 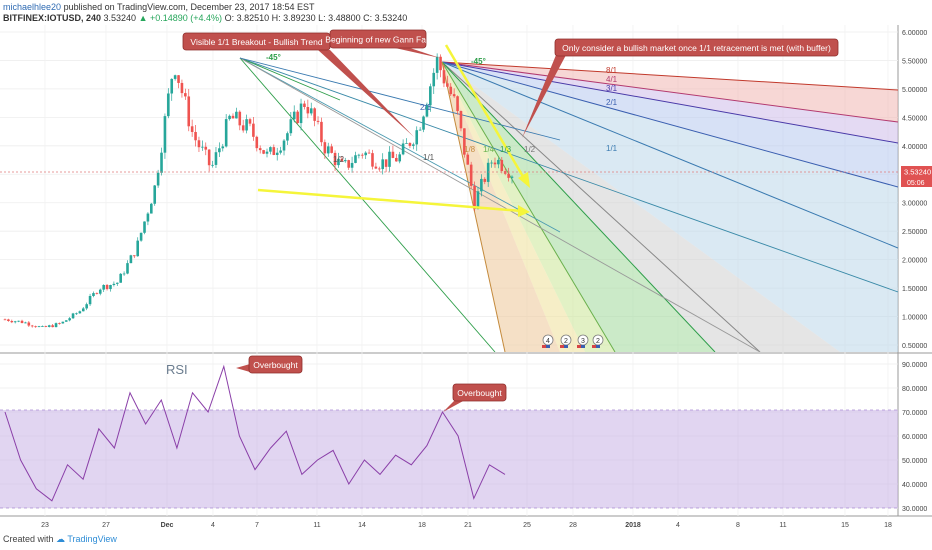 What do you see at coordinates (914, 461) in the screenshot?
I see `rsi-tick-label: 50.0000` at bounding box center [914, 461].